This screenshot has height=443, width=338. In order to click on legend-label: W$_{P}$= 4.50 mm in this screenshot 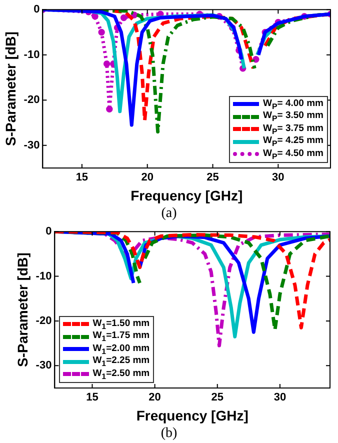, I will do `click(293, 154)`.